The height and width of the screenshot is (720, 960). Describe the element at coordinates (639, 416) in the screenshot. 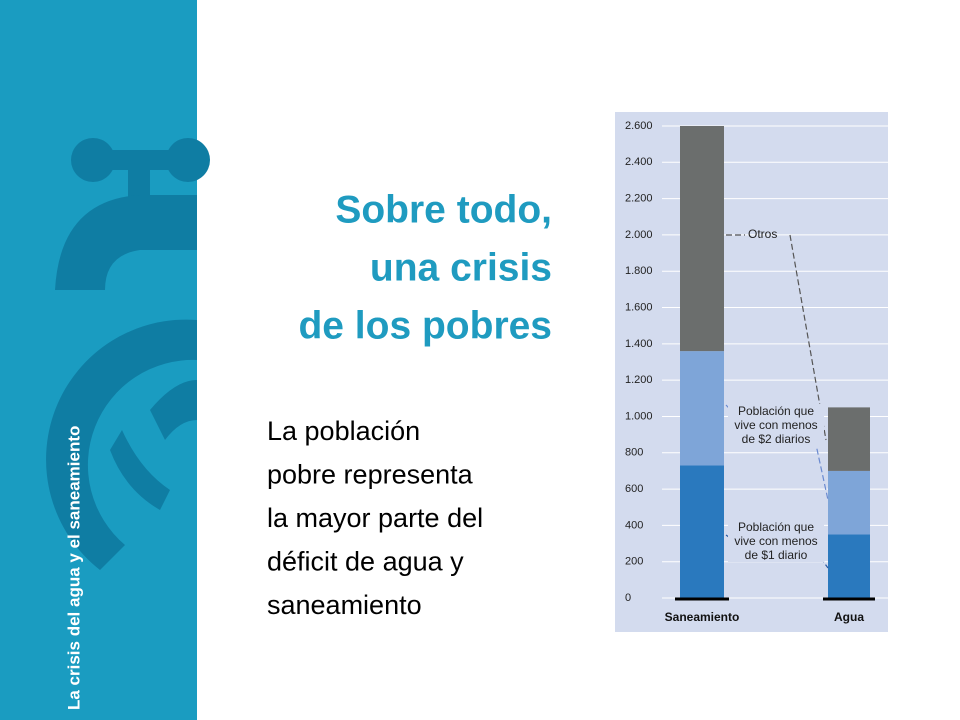

I see `y-tick-label: 1.000` at that location.